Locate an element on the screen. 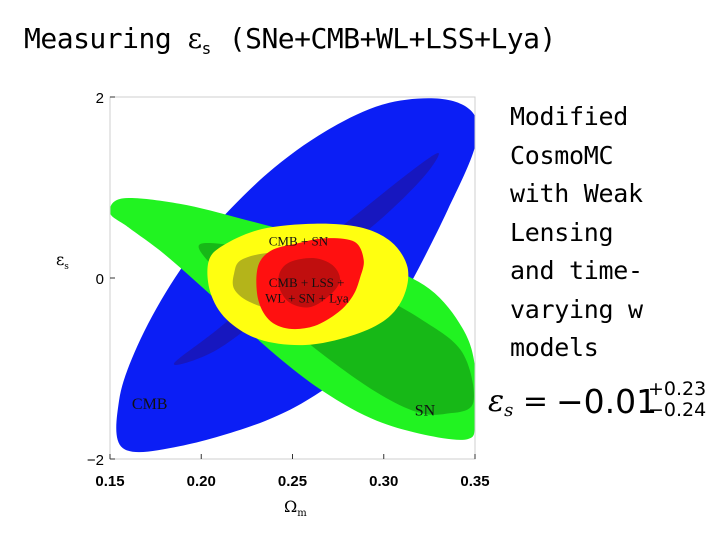  annotation-cmb-lss: CMB + LSS + is located at coordinates (307, 282).